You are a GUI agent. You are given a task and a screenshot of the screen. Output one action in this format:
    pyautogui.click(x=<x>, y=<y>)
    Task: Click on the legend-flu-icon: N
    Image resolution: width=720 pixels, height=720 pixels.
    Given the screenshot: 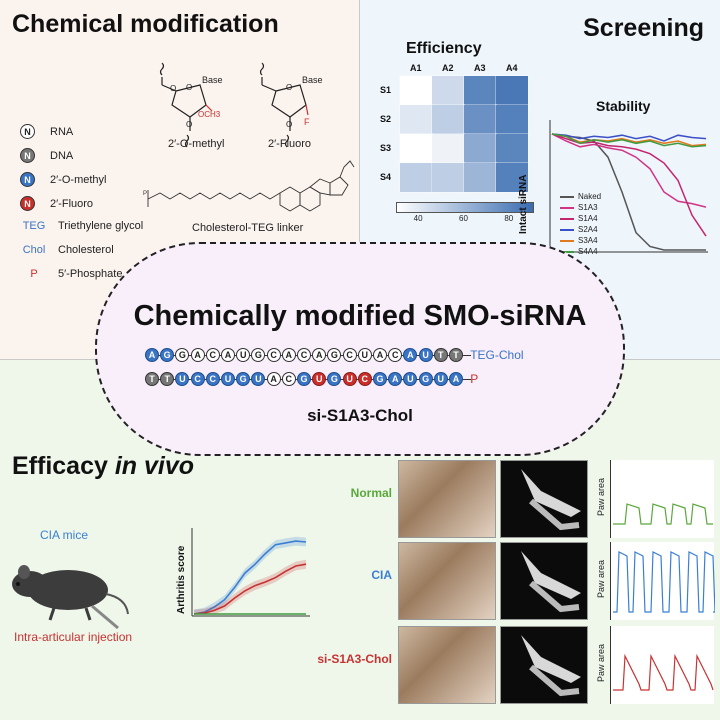 What is the action you would take?
    pyautogui.click(x=27, y=203)
    